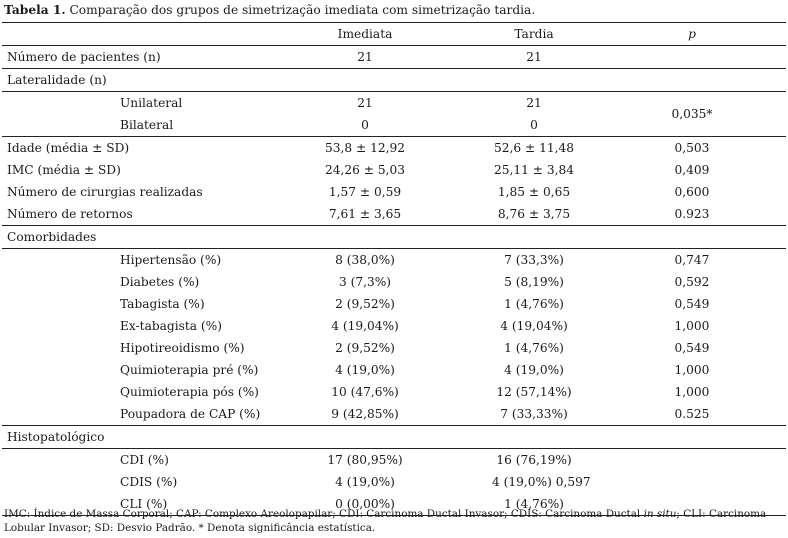  I want to click on row-label: Poupadora de CAP (%), so click(131, 414).